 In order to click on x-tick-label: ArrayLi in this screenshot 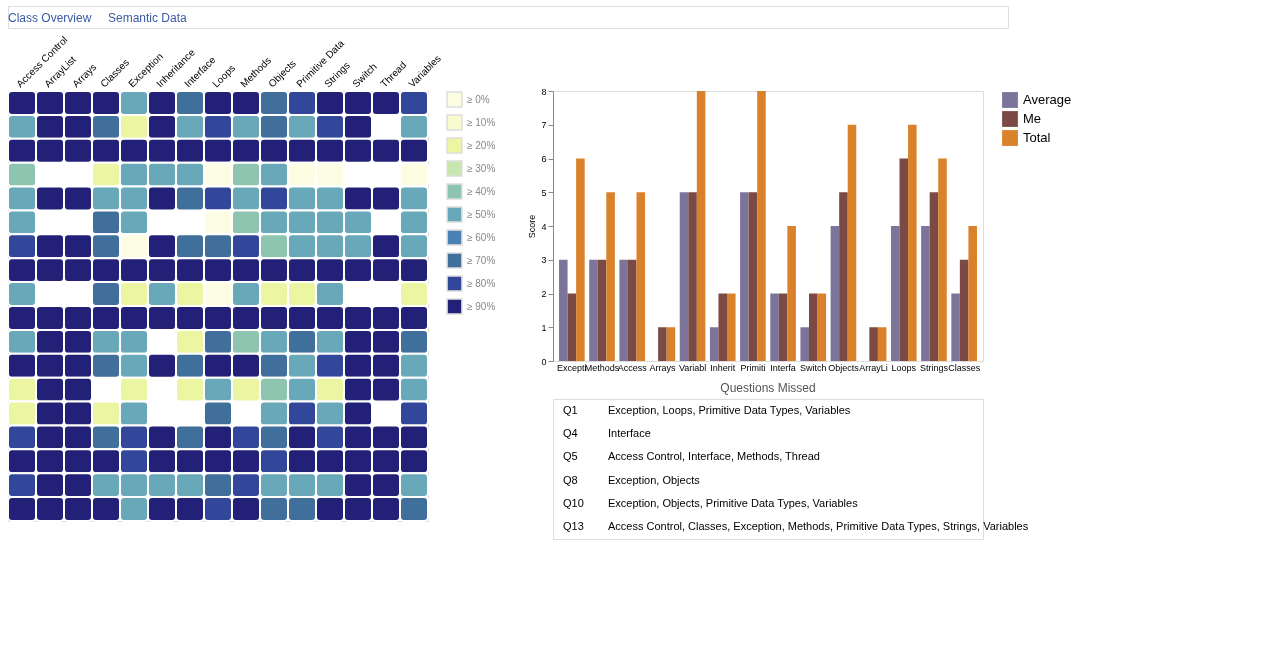, I will do `click(873, 367)`.